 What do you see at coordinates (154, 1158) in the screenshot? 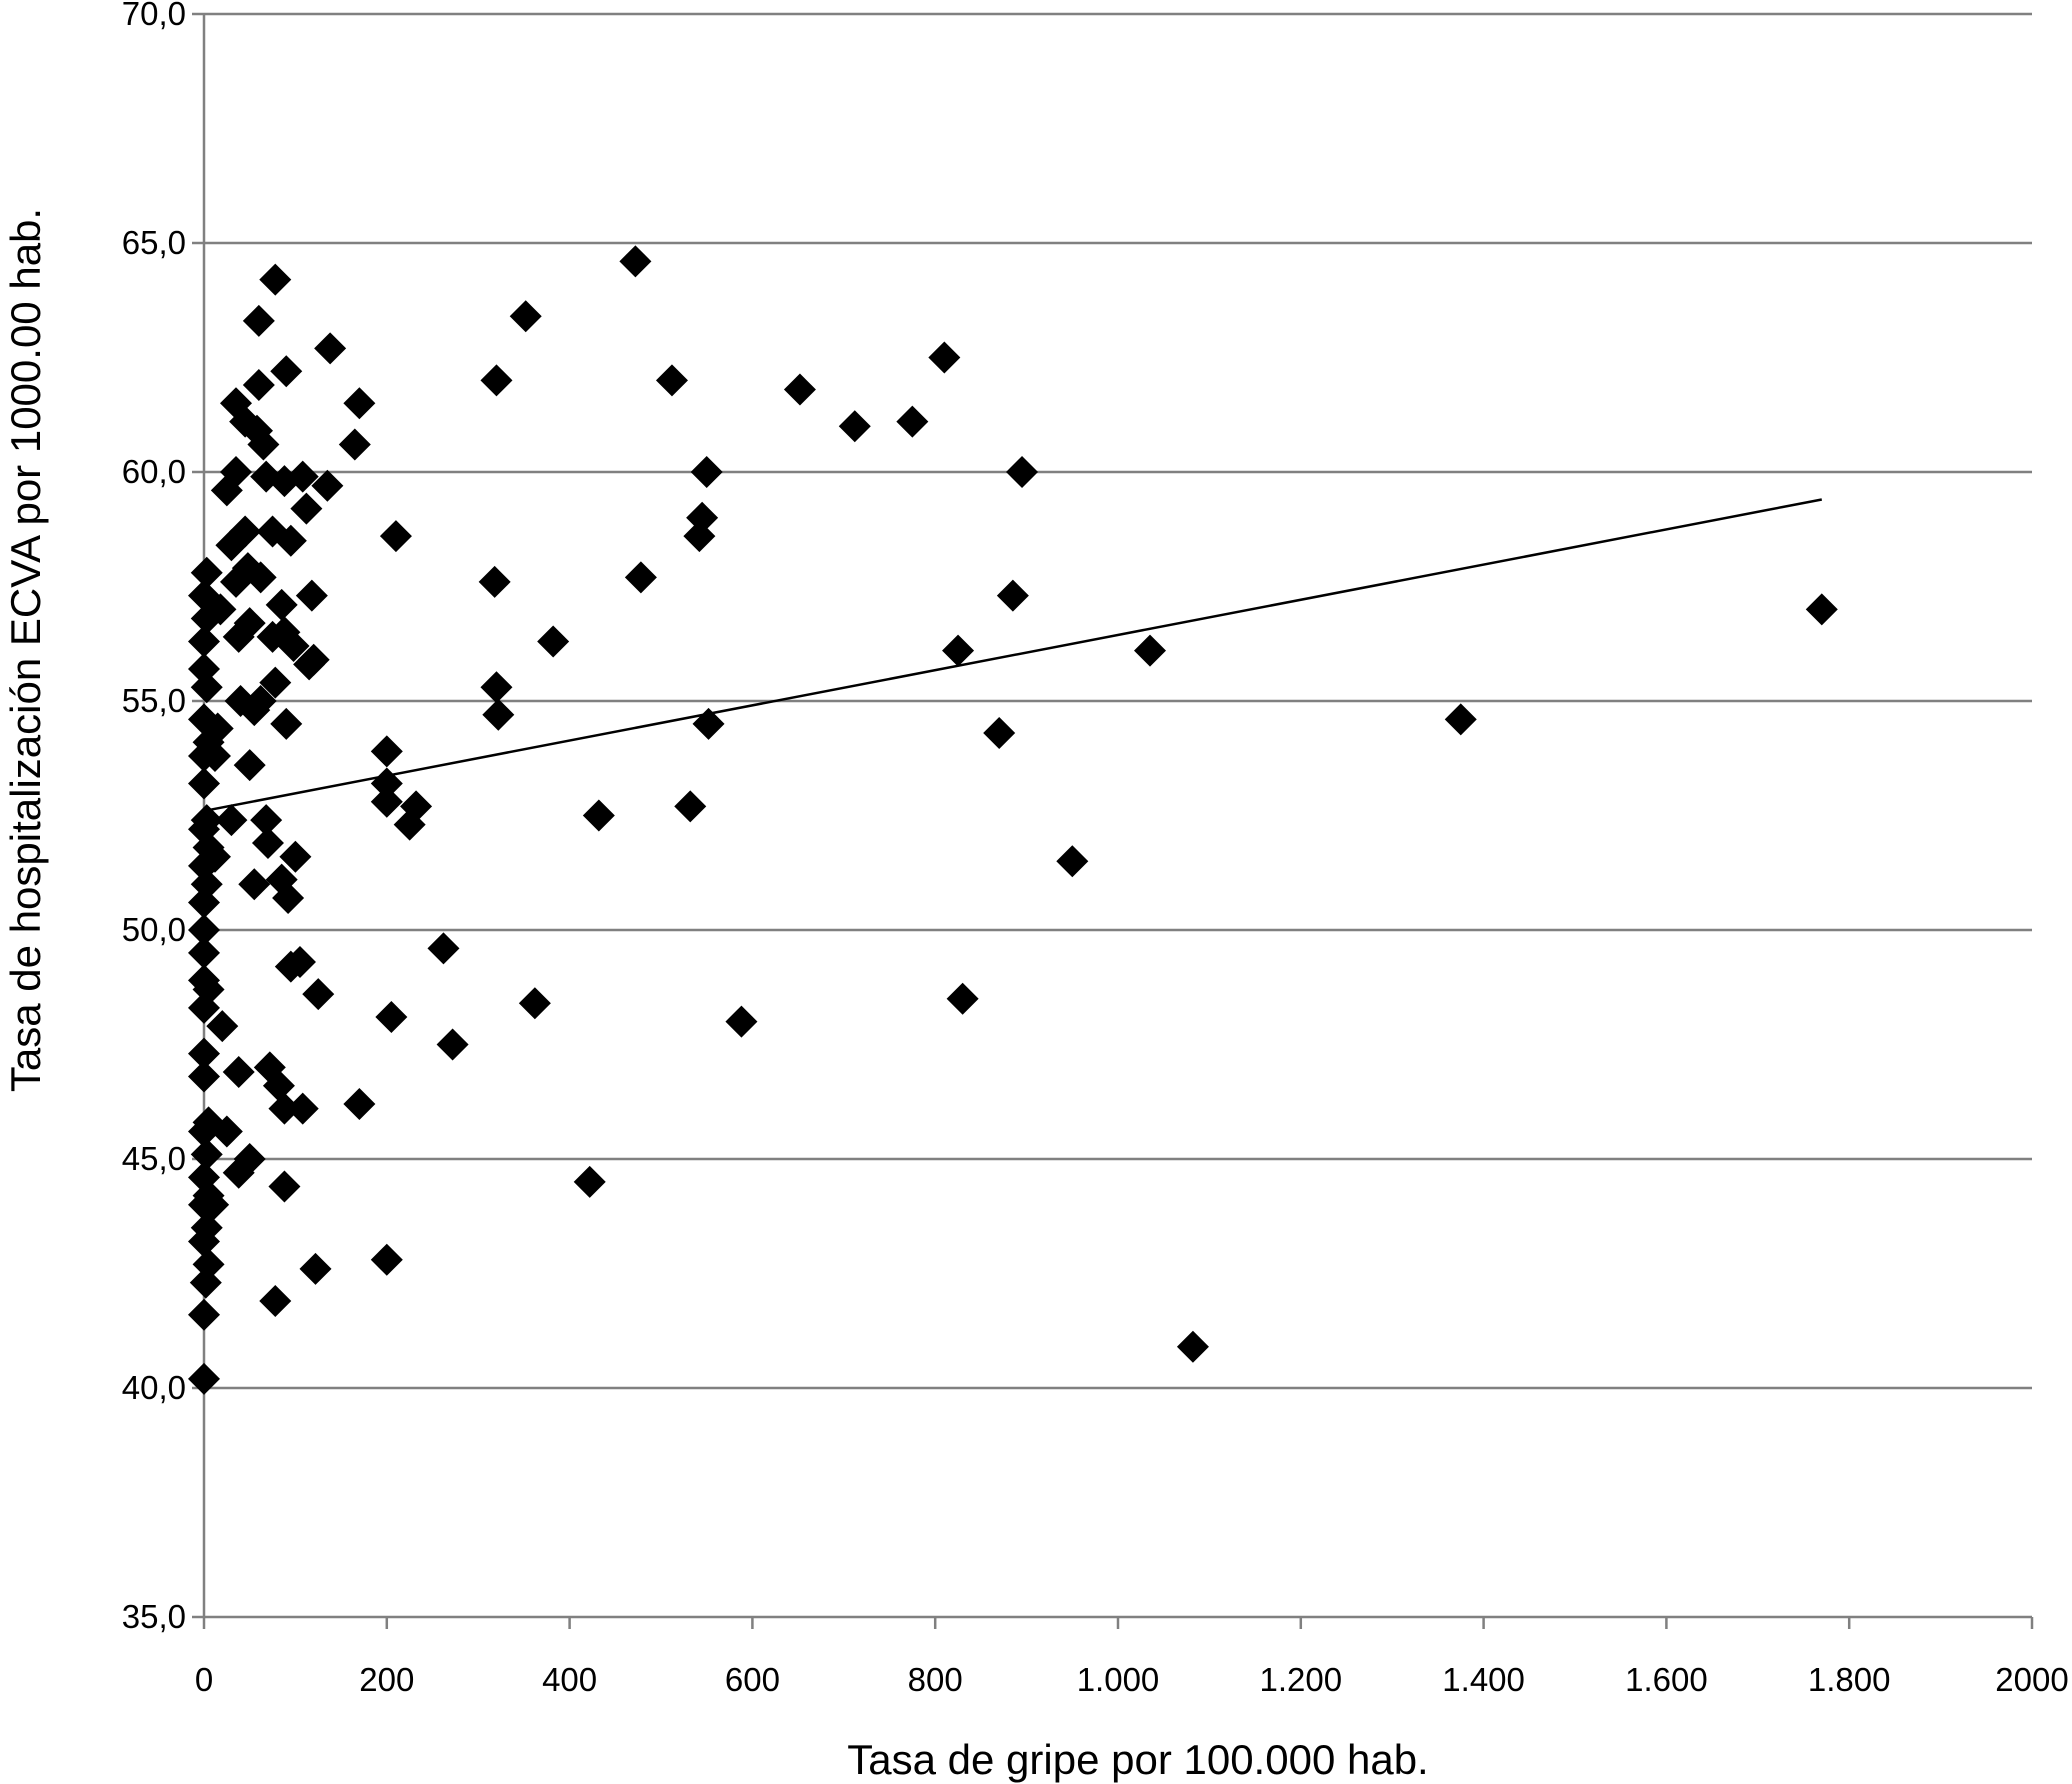
I see `y-tick-label: 45,0` at bounding box center [154, 1158].